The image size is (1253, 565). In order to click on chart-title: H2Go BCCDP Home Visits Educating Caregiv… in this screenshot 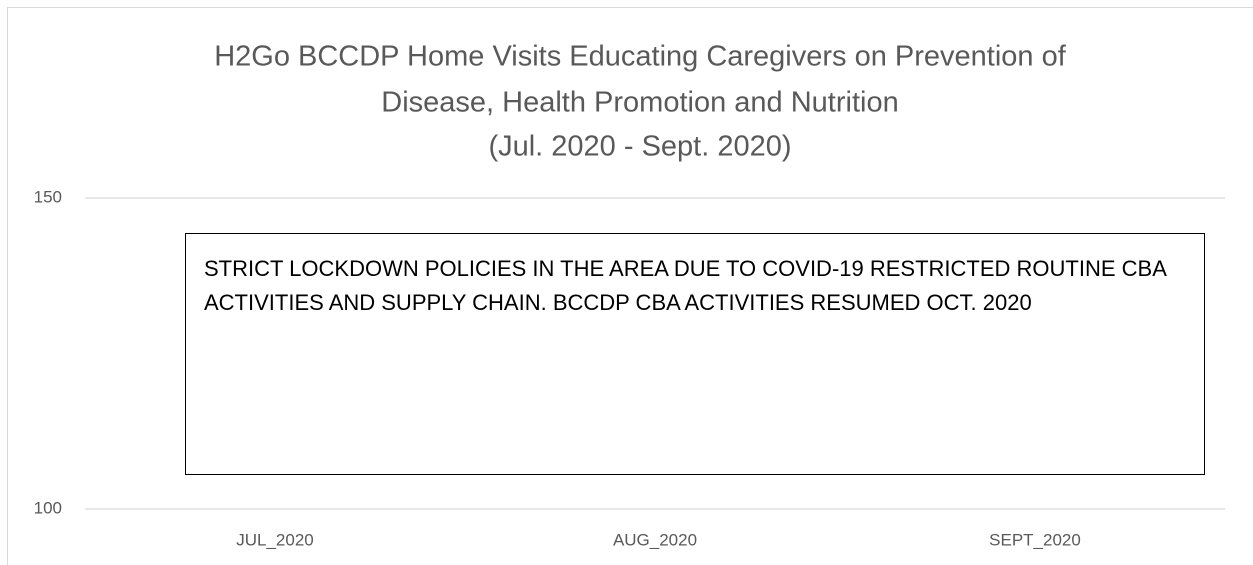, I will do `click(640, 57)`.